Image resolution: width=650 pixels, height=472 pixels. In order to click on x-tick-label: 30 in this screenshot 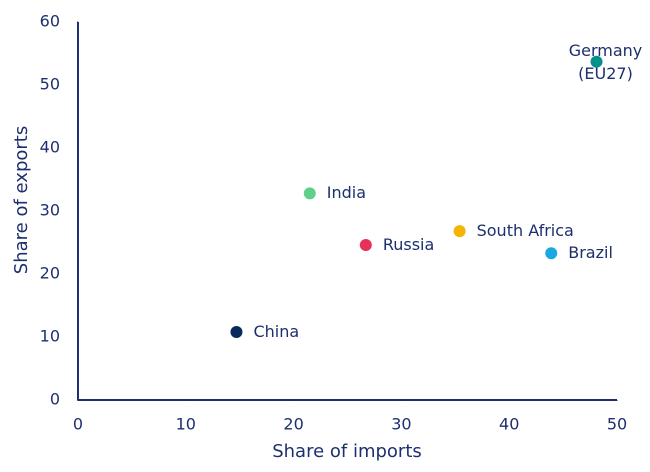, I will do `click(401, 424)`.